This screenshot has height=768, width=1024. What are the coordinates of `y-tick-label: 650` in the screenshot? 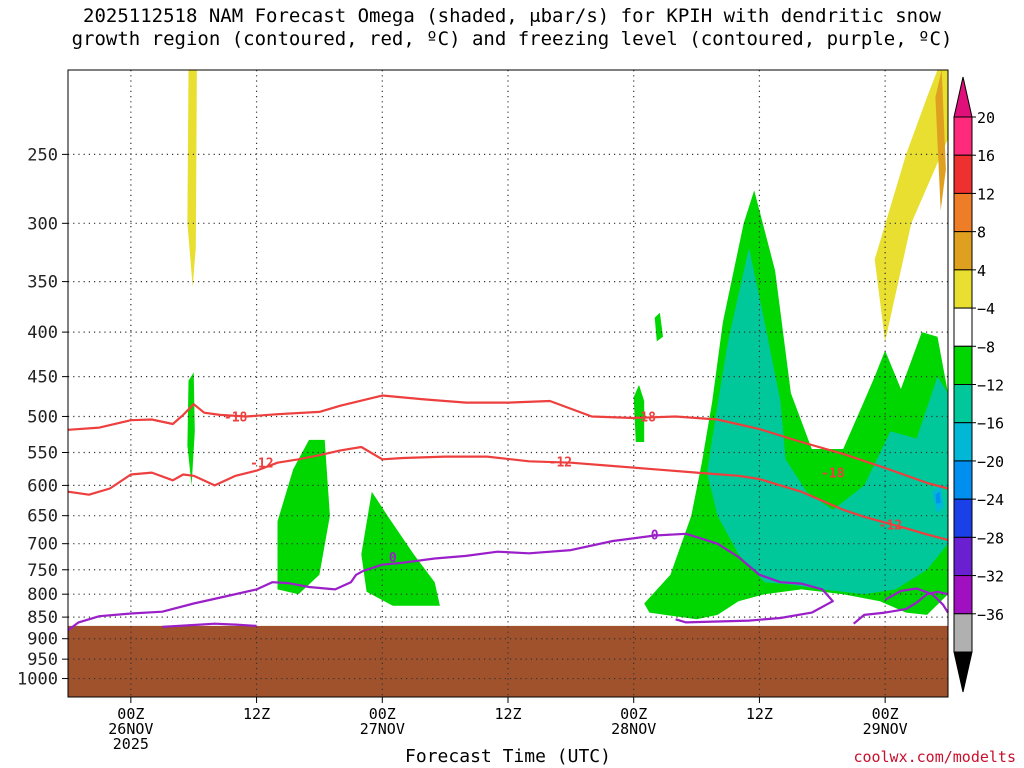 It's located at (42, 517).